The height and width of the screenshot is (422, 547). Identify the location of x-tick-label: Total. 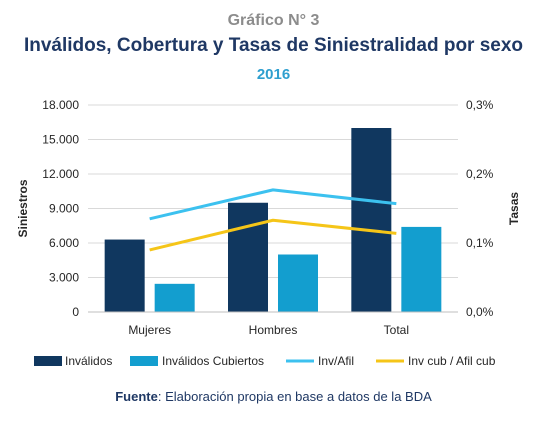
(396, 330).